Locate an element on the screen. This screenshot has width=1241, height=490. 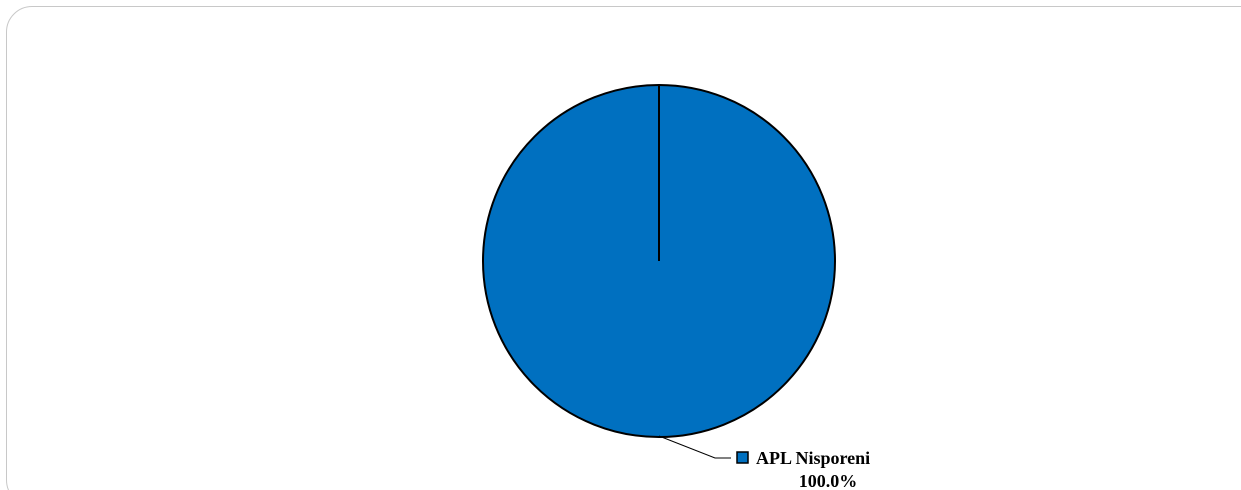
data-label-legend-key is located at coordinates (742, 457).